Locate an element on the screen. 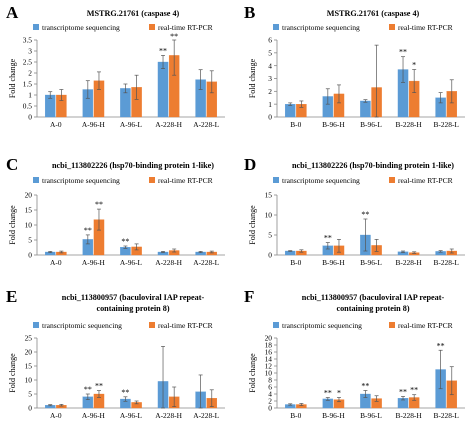 This screenshot has width=474, height=428. panel-letter: D is located at coordinates (250, 164).